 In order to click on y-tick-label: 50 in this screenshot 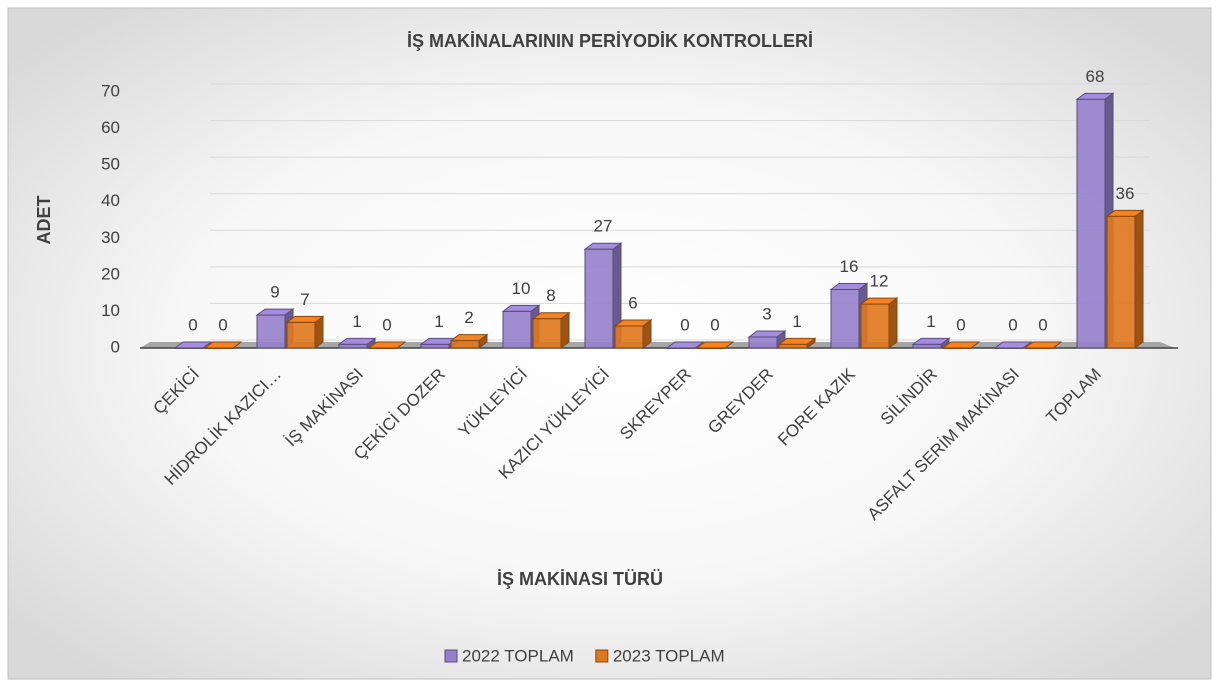, I will do `click(110, 164)`.